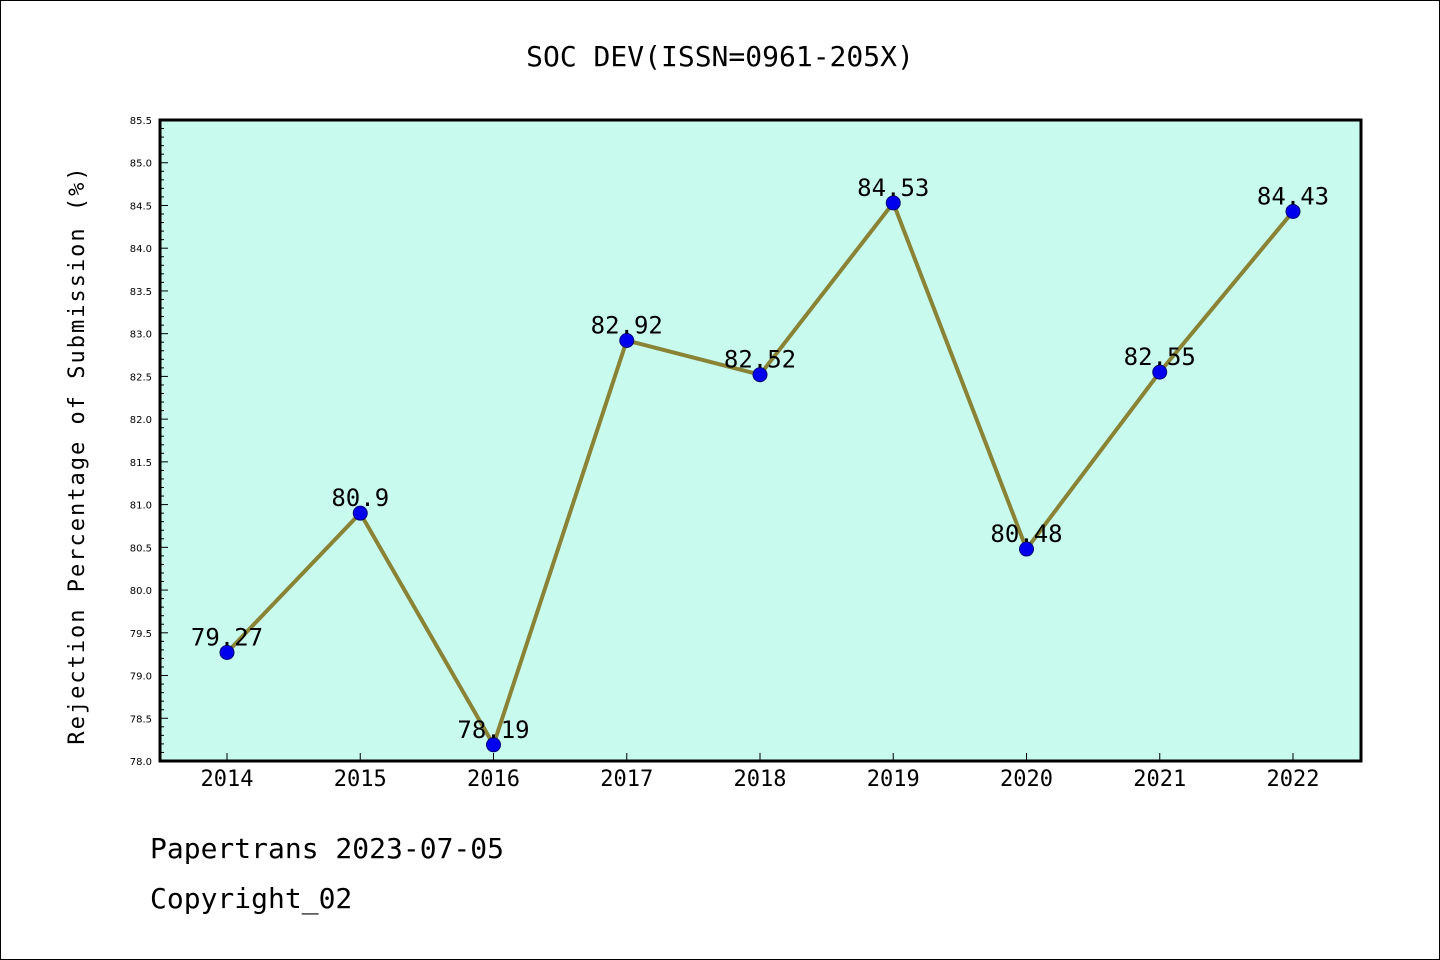 This screenshot has height=960, width=1440. Describe the element at coordinates (1293, 196) in the screenshot. I see `data-label: 84.43` at that location.